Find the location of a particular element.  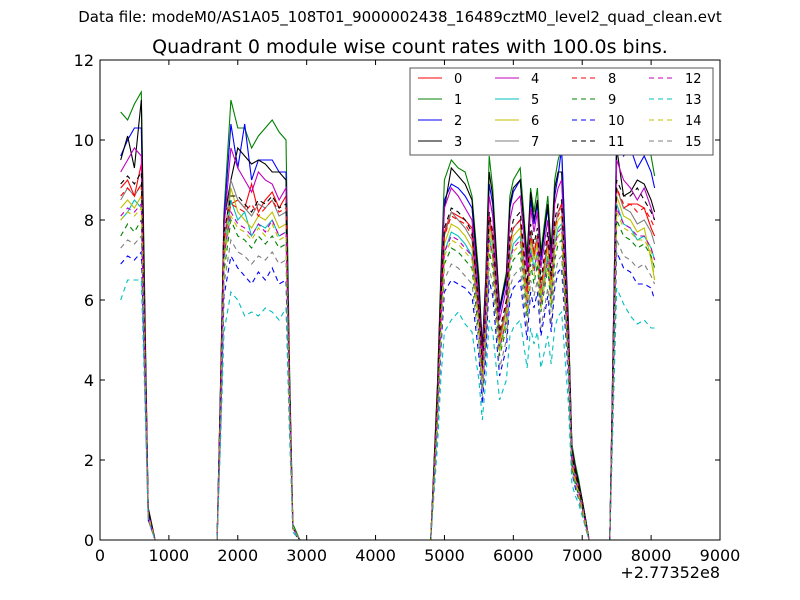

x-tick-label: 5000 is located at coordinates (444, 555).